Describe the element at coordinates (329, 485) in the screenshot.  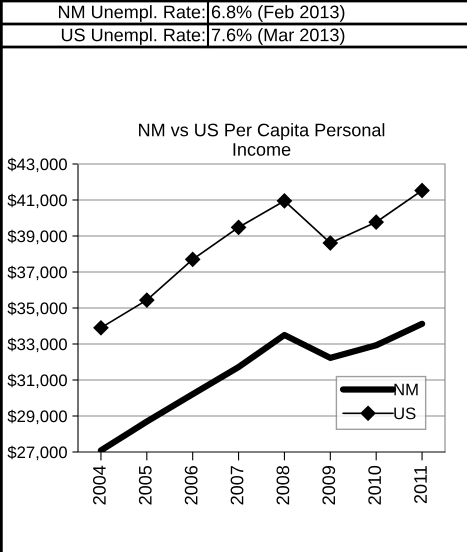
I see `x-tick-label: 2009` at that location.